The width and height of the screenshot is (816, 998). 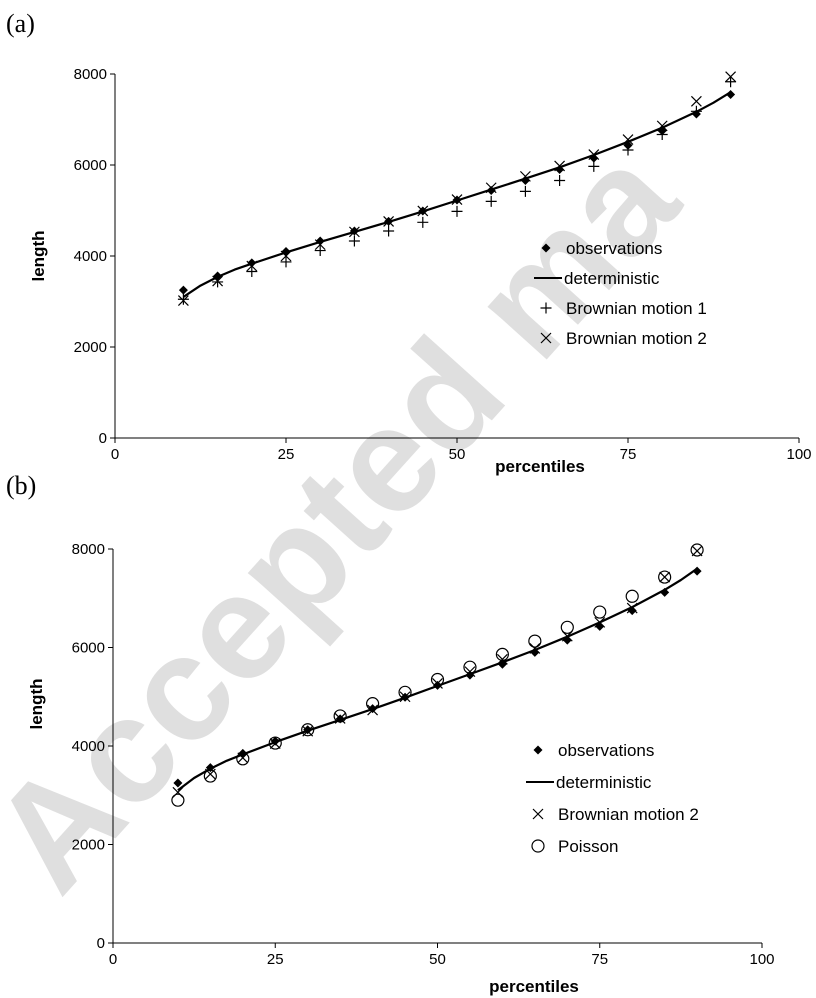 What do you see at coordinates (628, 454) in the screenshot?
I see `x-tick-label: 75` at bounding box center [628, 454].